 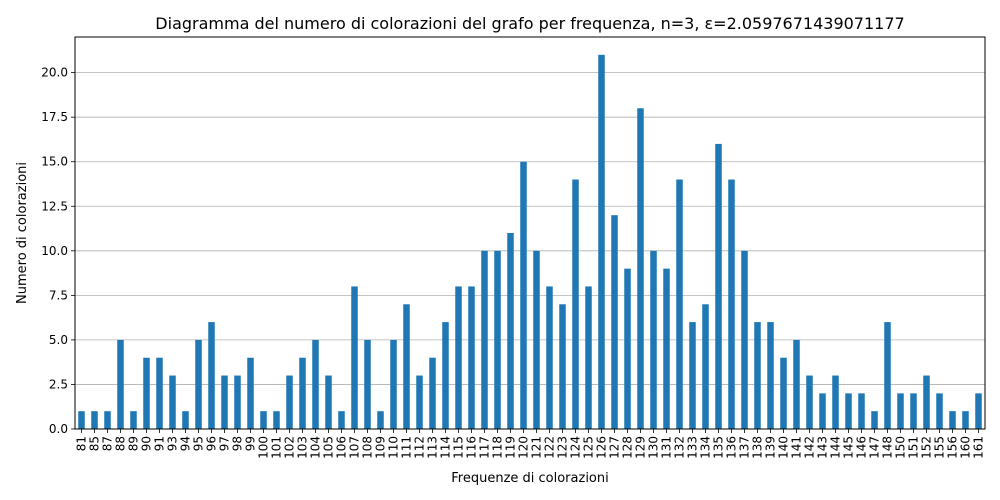 What do you see at coordinates (82, 443) in the screenshot?
I see `x-tick-label: 81` at bounding box center [82, 443].